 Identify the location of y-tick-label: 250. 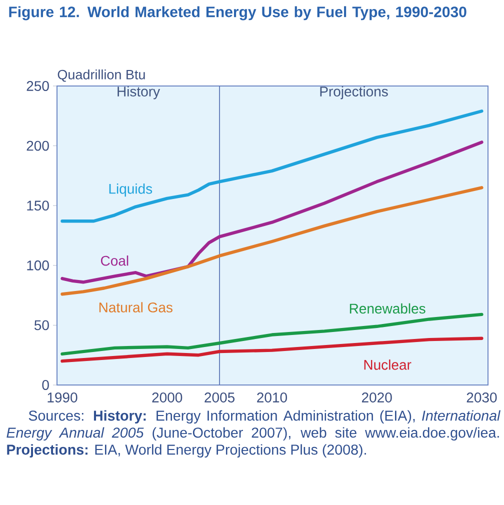
(37, 86).